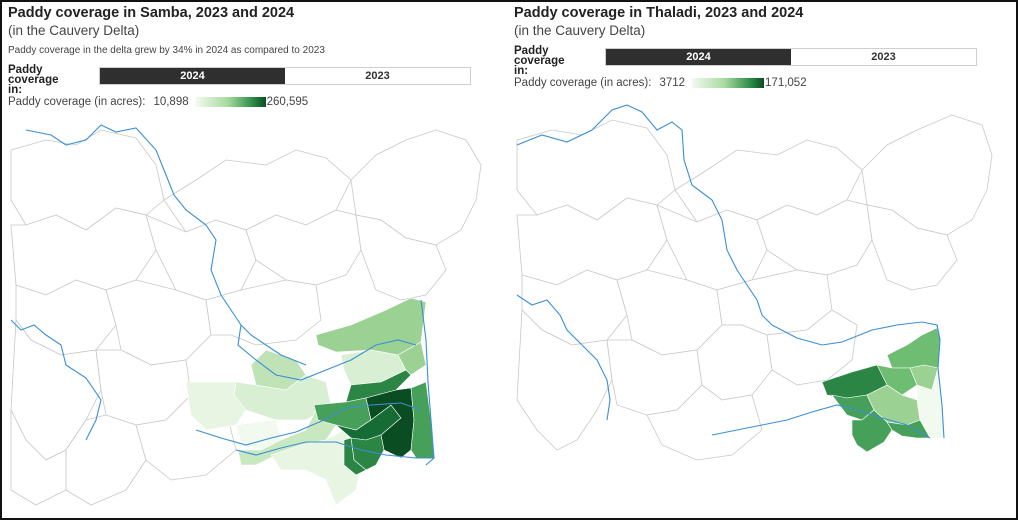 This screenshot has width=1018, height=520. I want to click on legend-max: 171,052, so click(786, 83).